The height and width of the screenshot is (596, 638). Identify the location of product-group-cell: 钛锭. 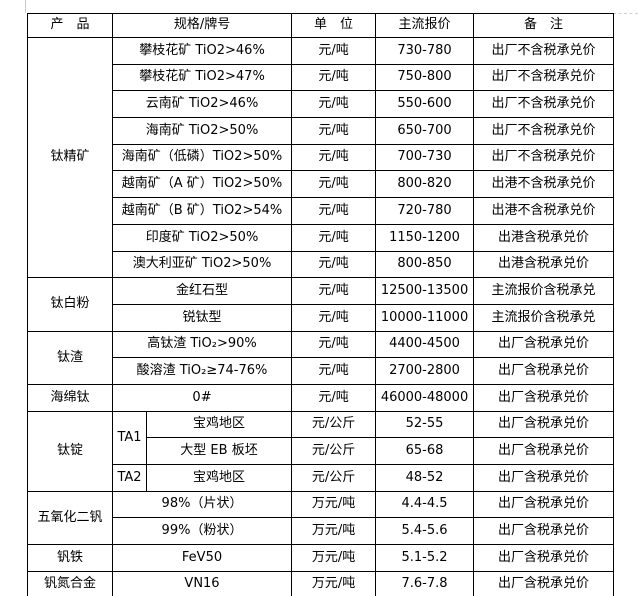
(70, 451).